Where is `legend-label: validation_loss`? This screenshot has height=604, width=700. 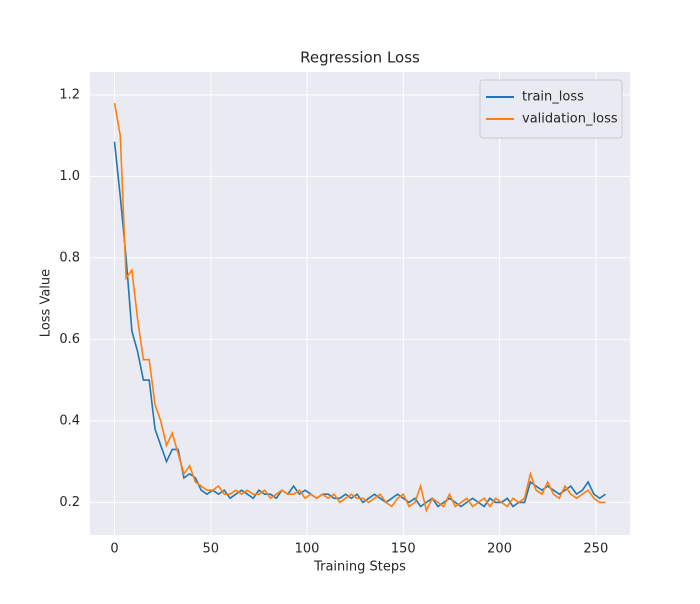
legend-label: validation_loss is located at coordinates (570, 119).